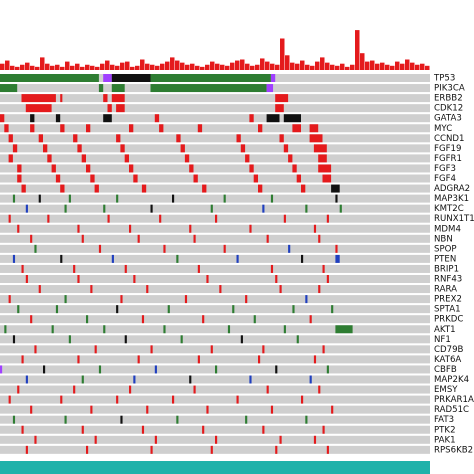 This screenshot has height=474, width=474. I want to click on gene-label: FAT3, so click(444, 420).